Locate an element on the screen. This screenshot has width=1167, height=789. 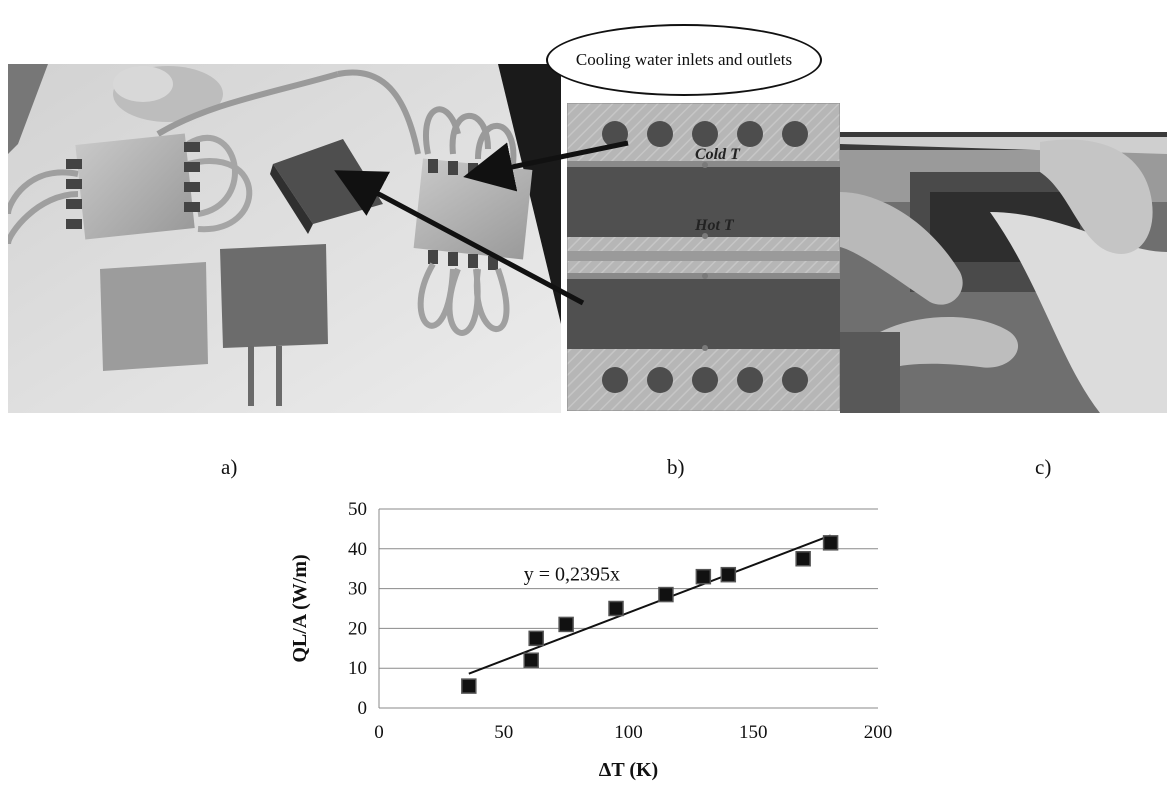
trendline is located at coordinates (649, 604).